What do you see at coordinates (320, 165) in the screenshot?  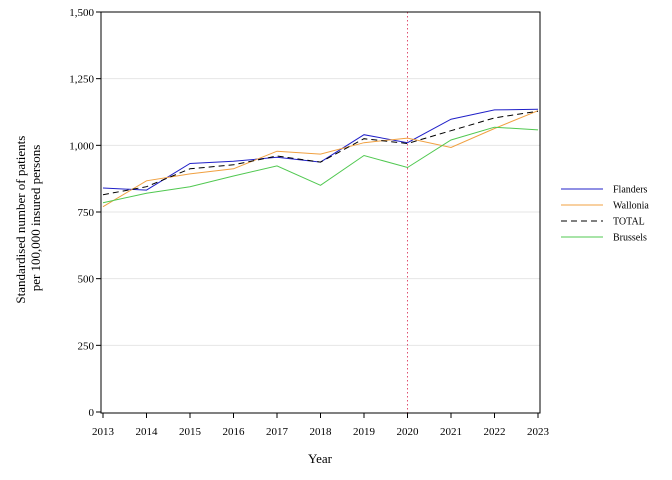 I see `series-line-brussels` at bounding box center [320, 165].